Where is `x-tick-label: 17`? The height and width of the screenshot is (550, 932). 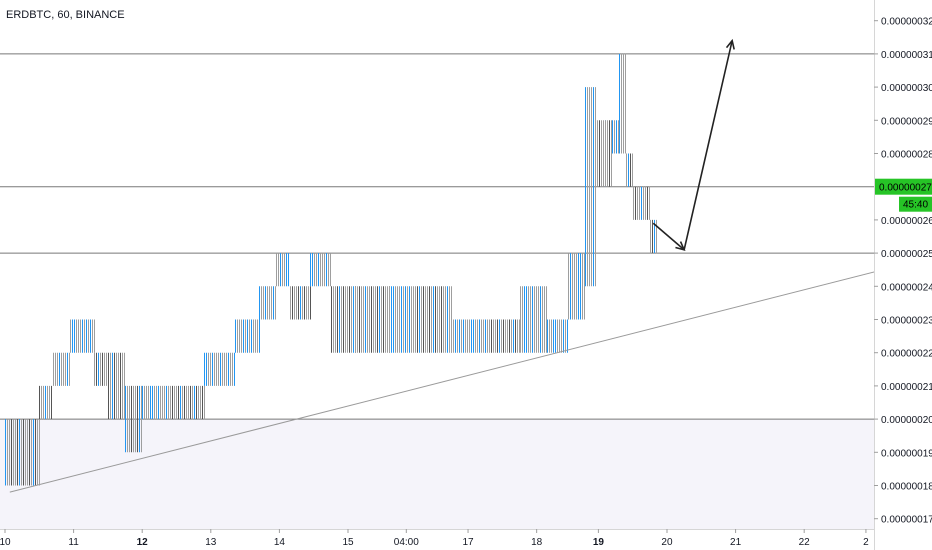
x-tick-label: 17 is located at coordinates (468, 542).